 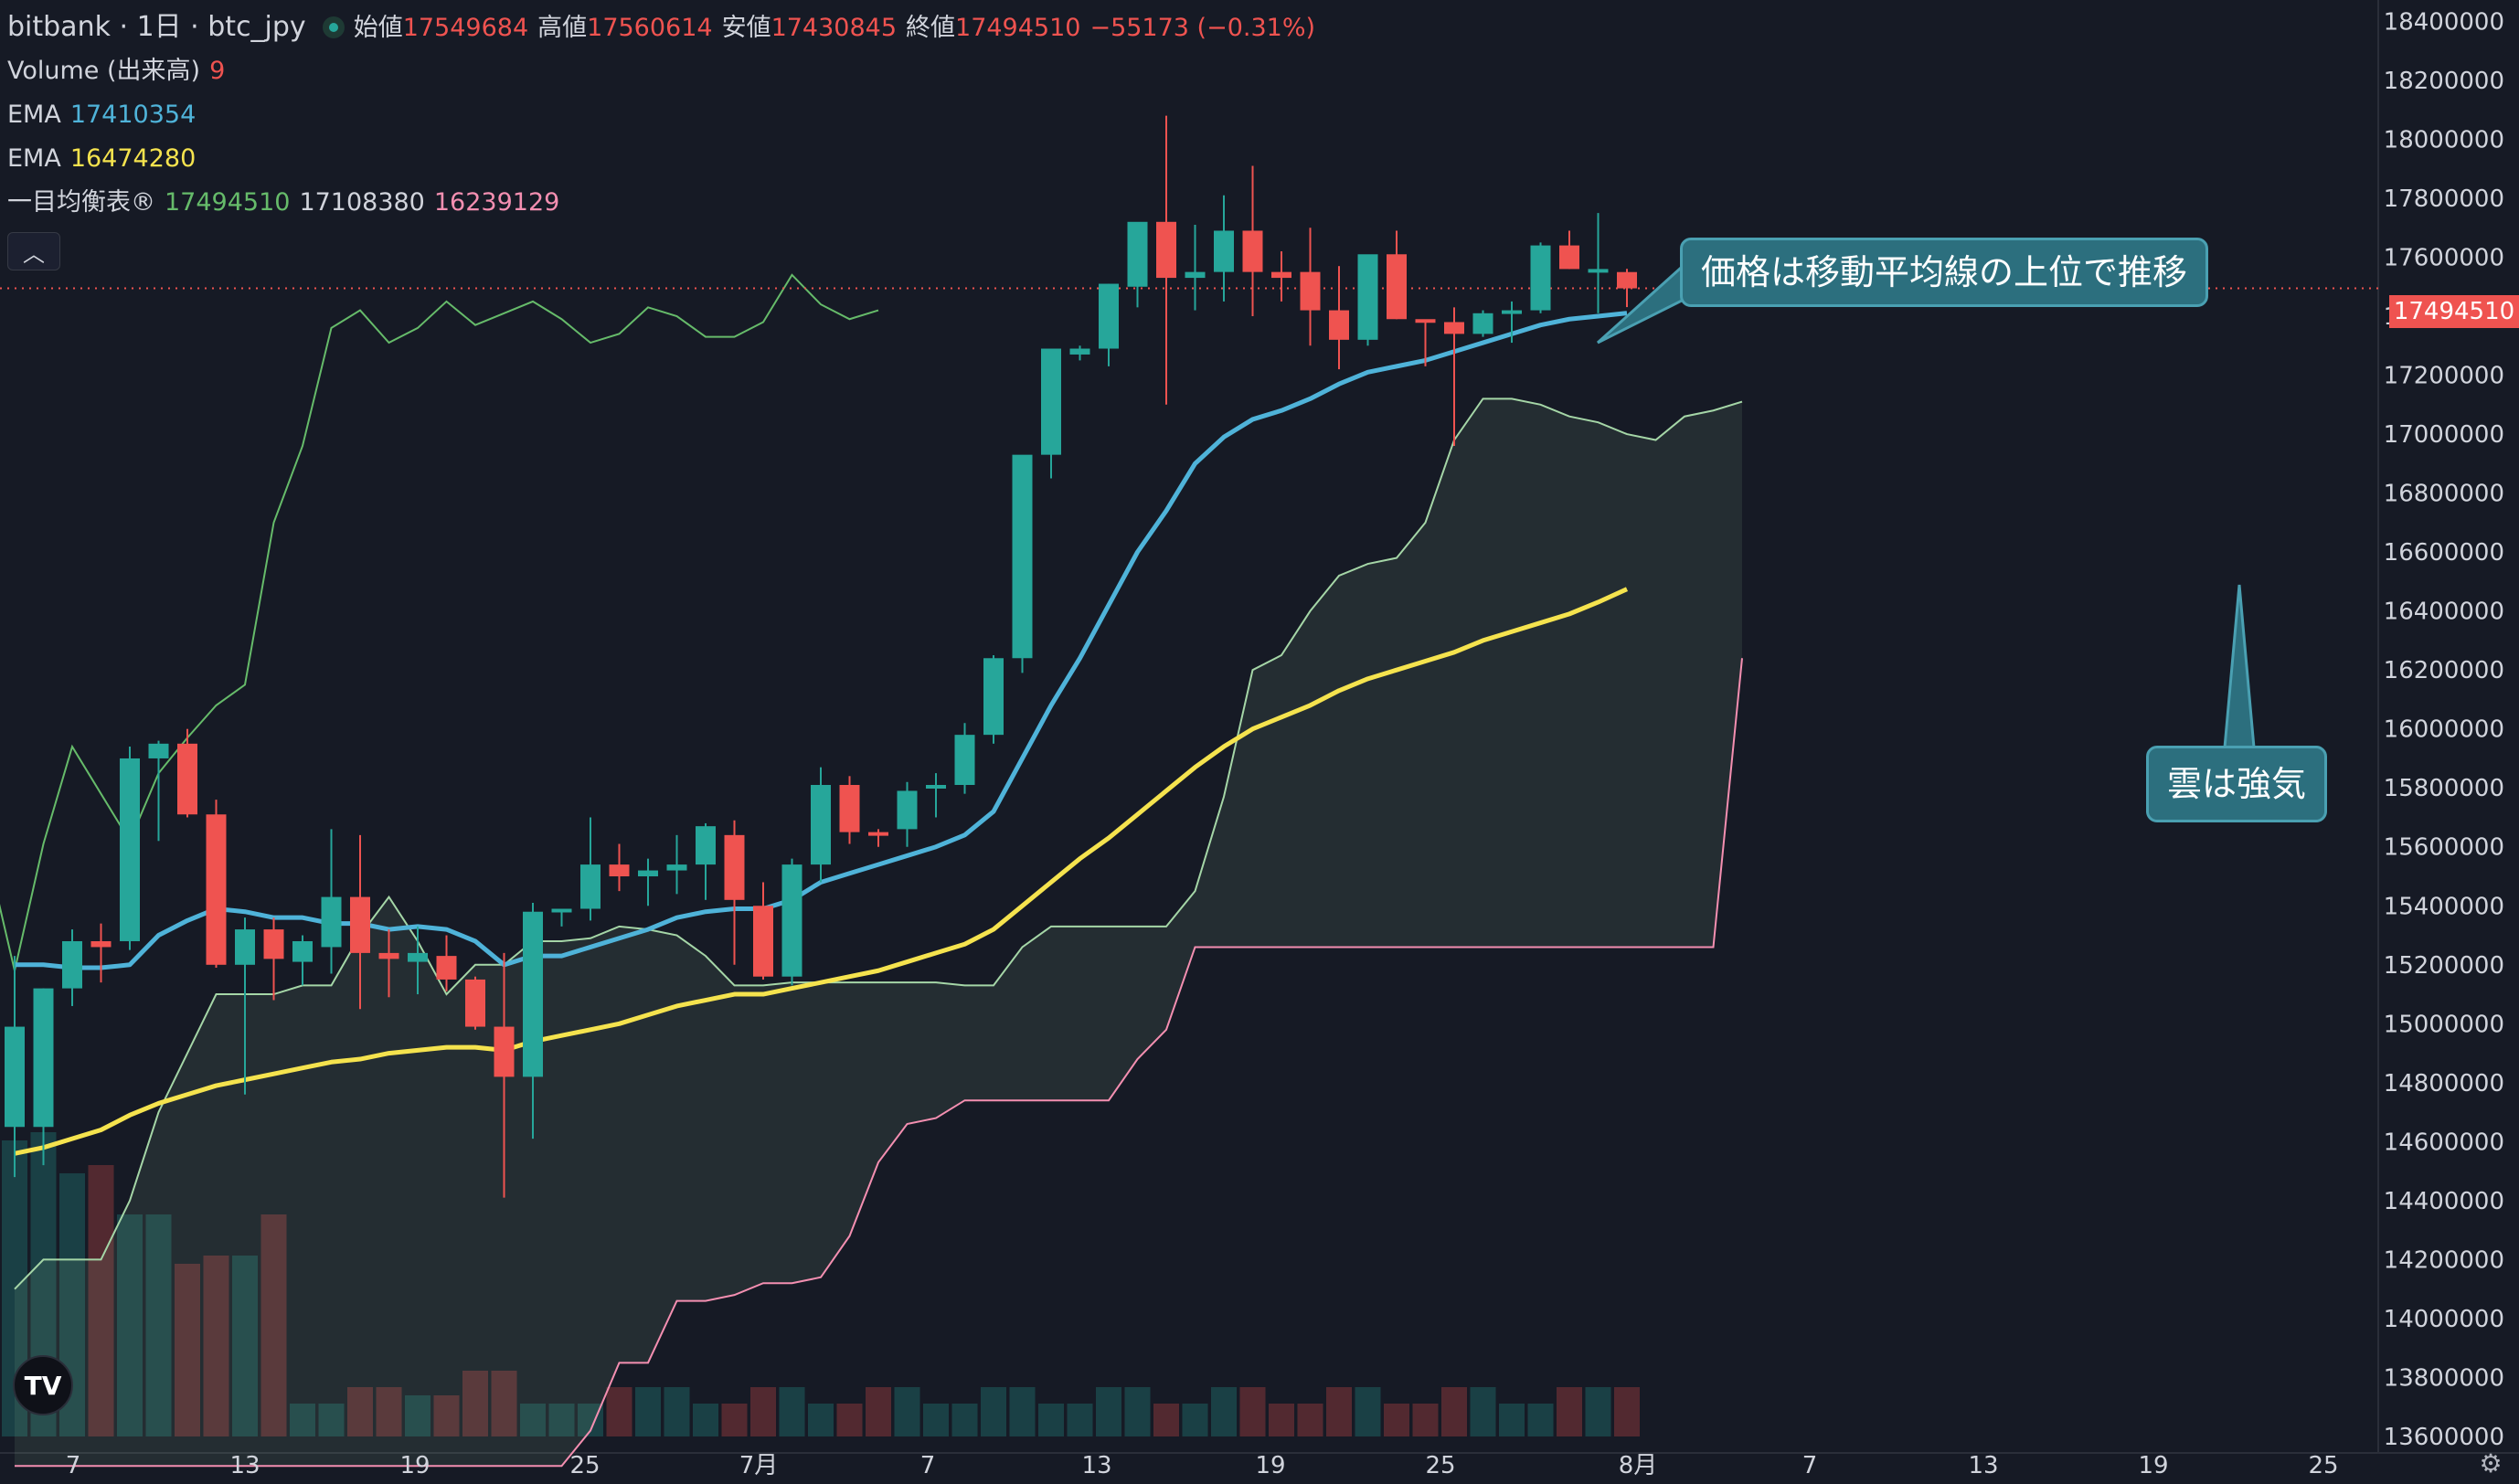 I want to click on time-axis-label: 7月, so click(x=759, y=1465).